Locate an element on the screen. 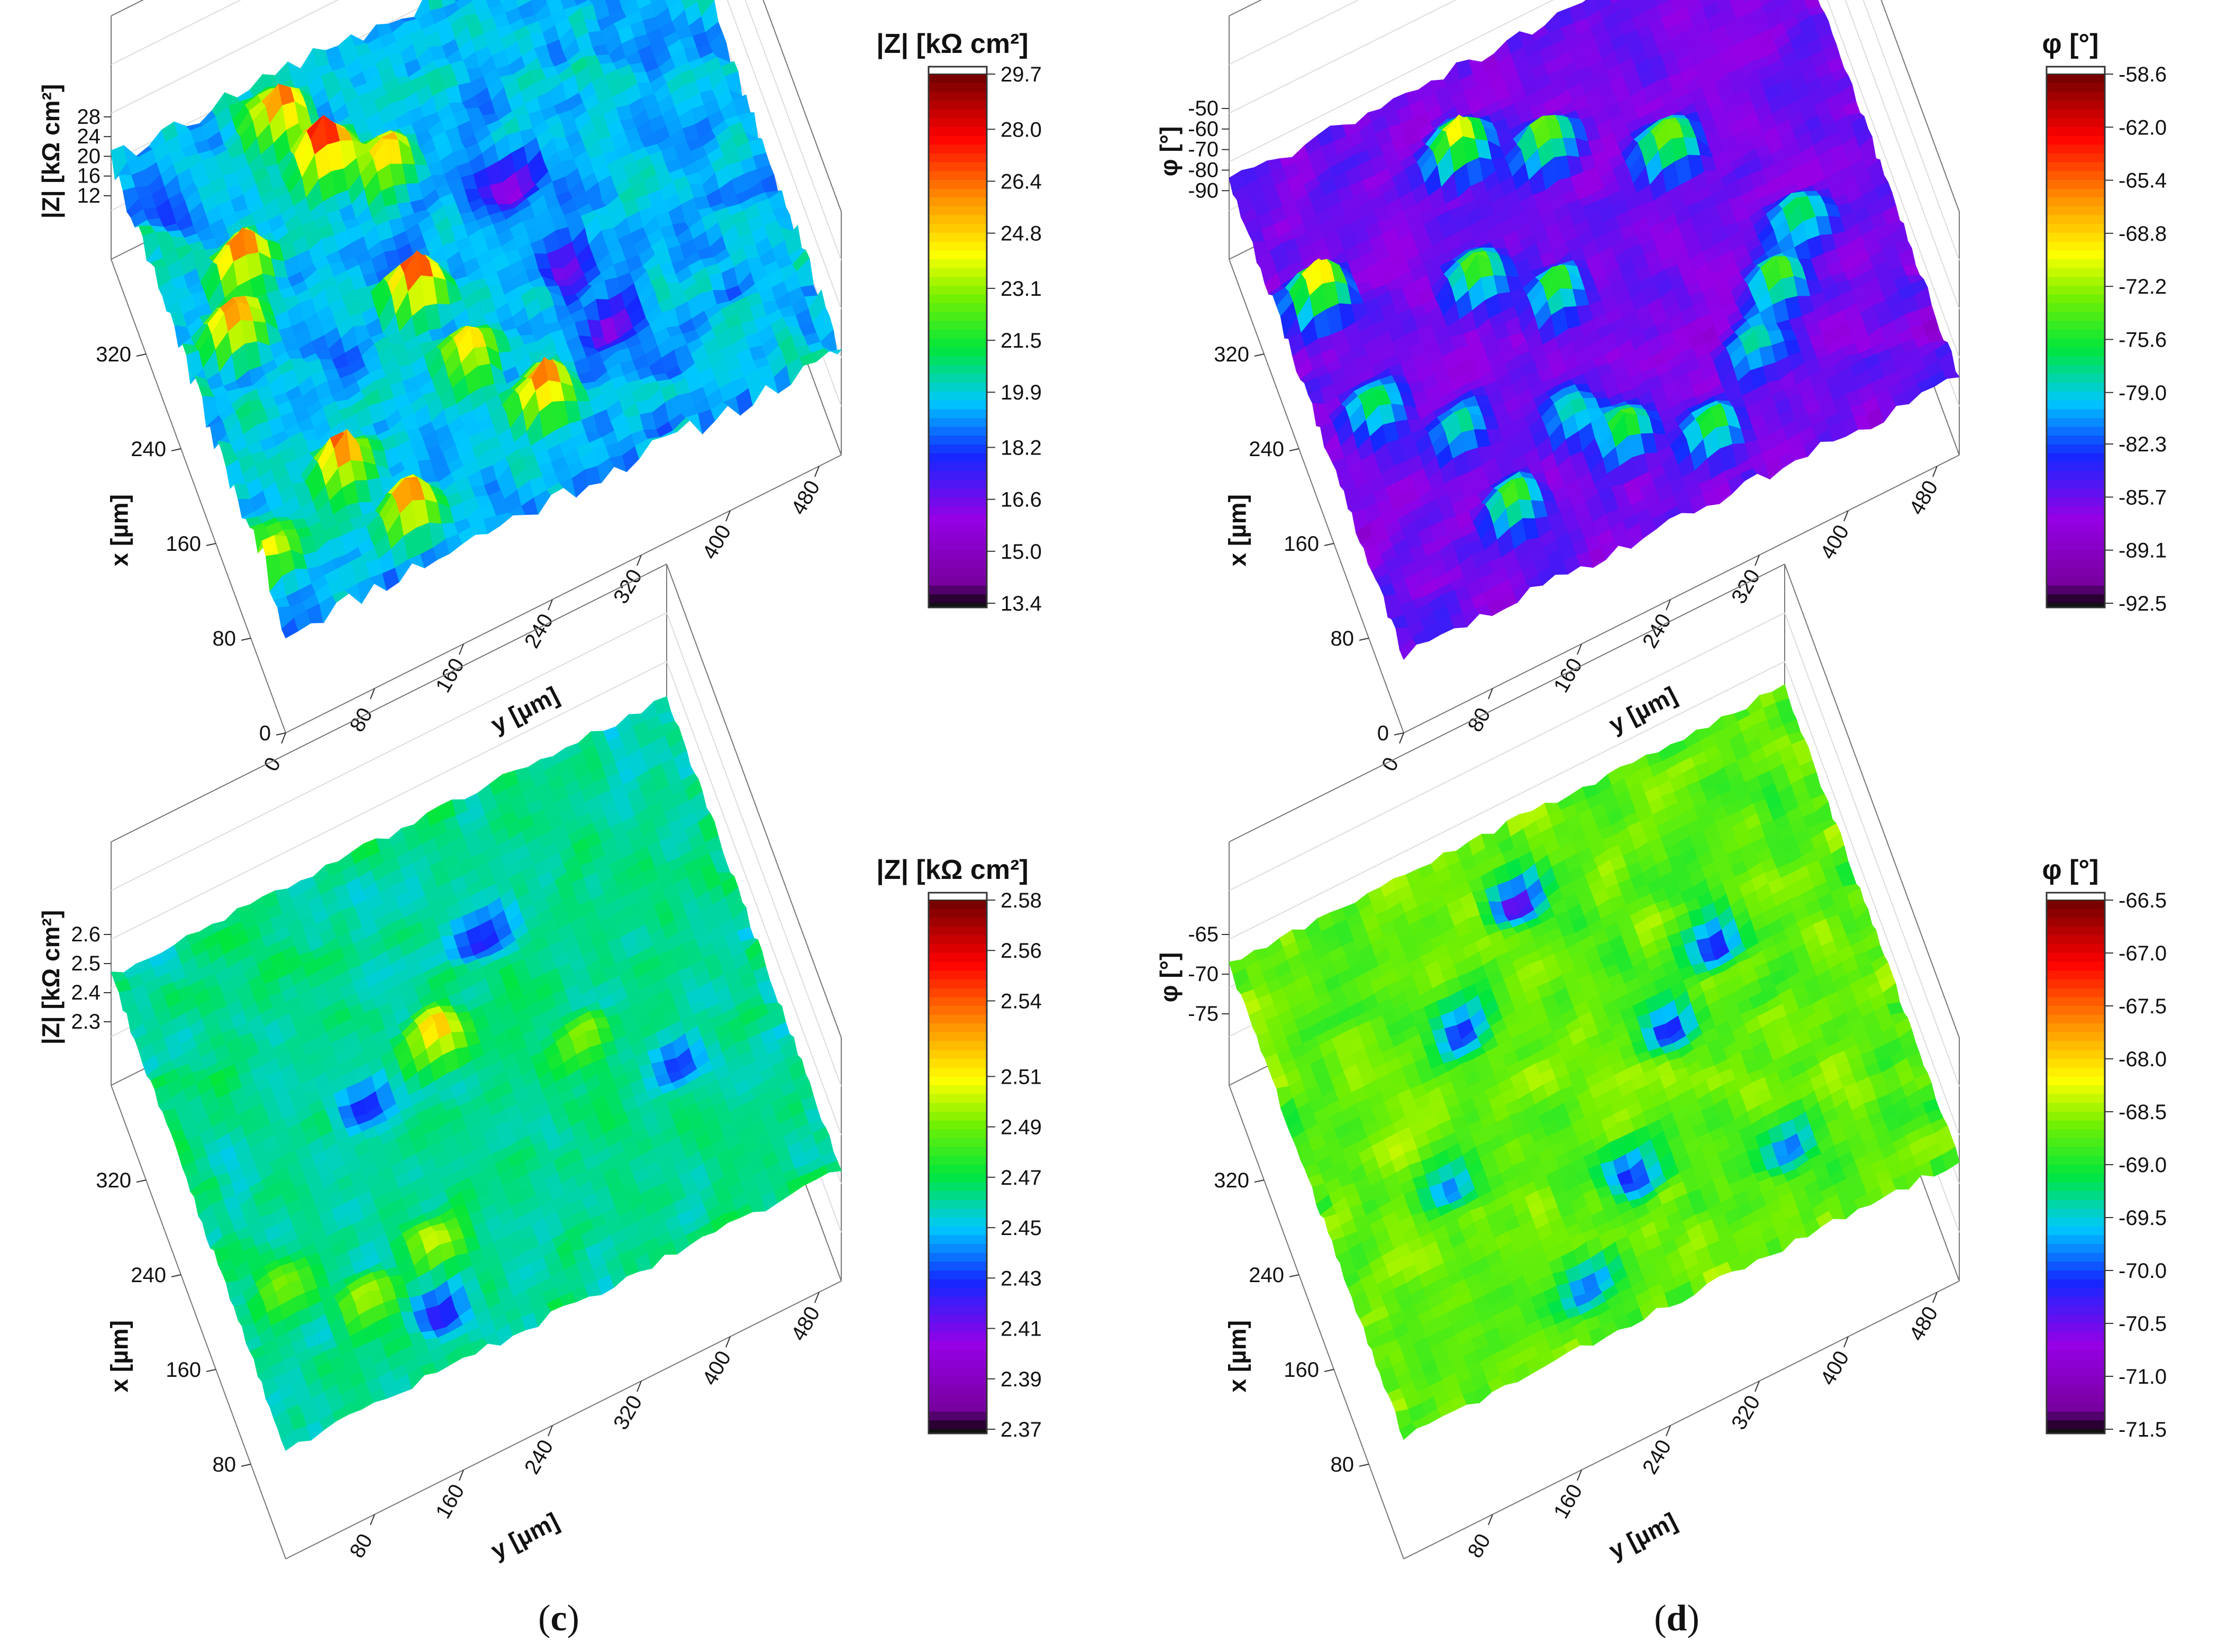  y-axis-label: y [µm] is located at coordinates (524, 709).